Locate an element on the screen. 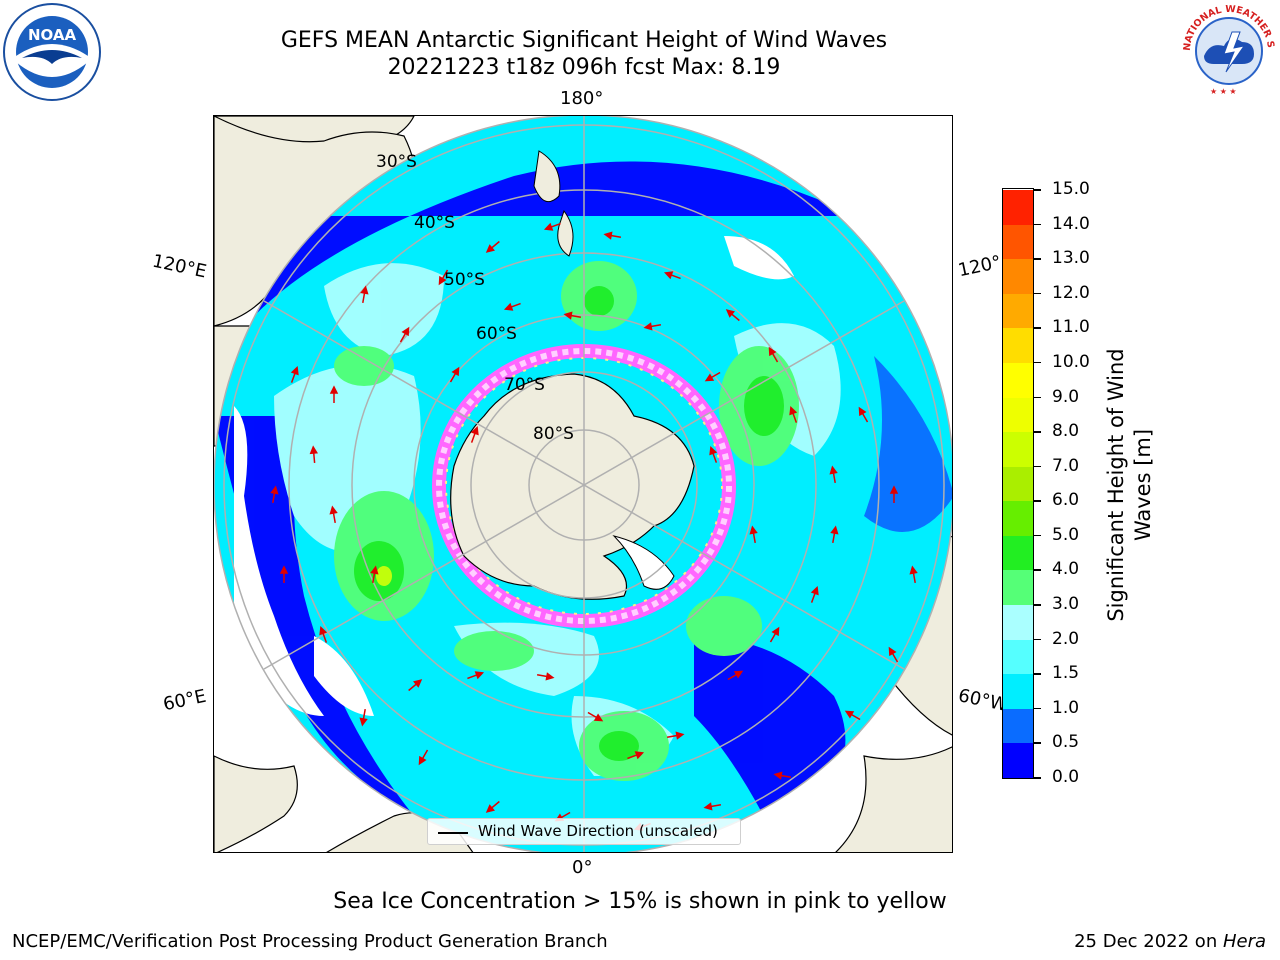  colorbar-title-line1: Significant Height of Wind is located at coordinates (1116, 485).